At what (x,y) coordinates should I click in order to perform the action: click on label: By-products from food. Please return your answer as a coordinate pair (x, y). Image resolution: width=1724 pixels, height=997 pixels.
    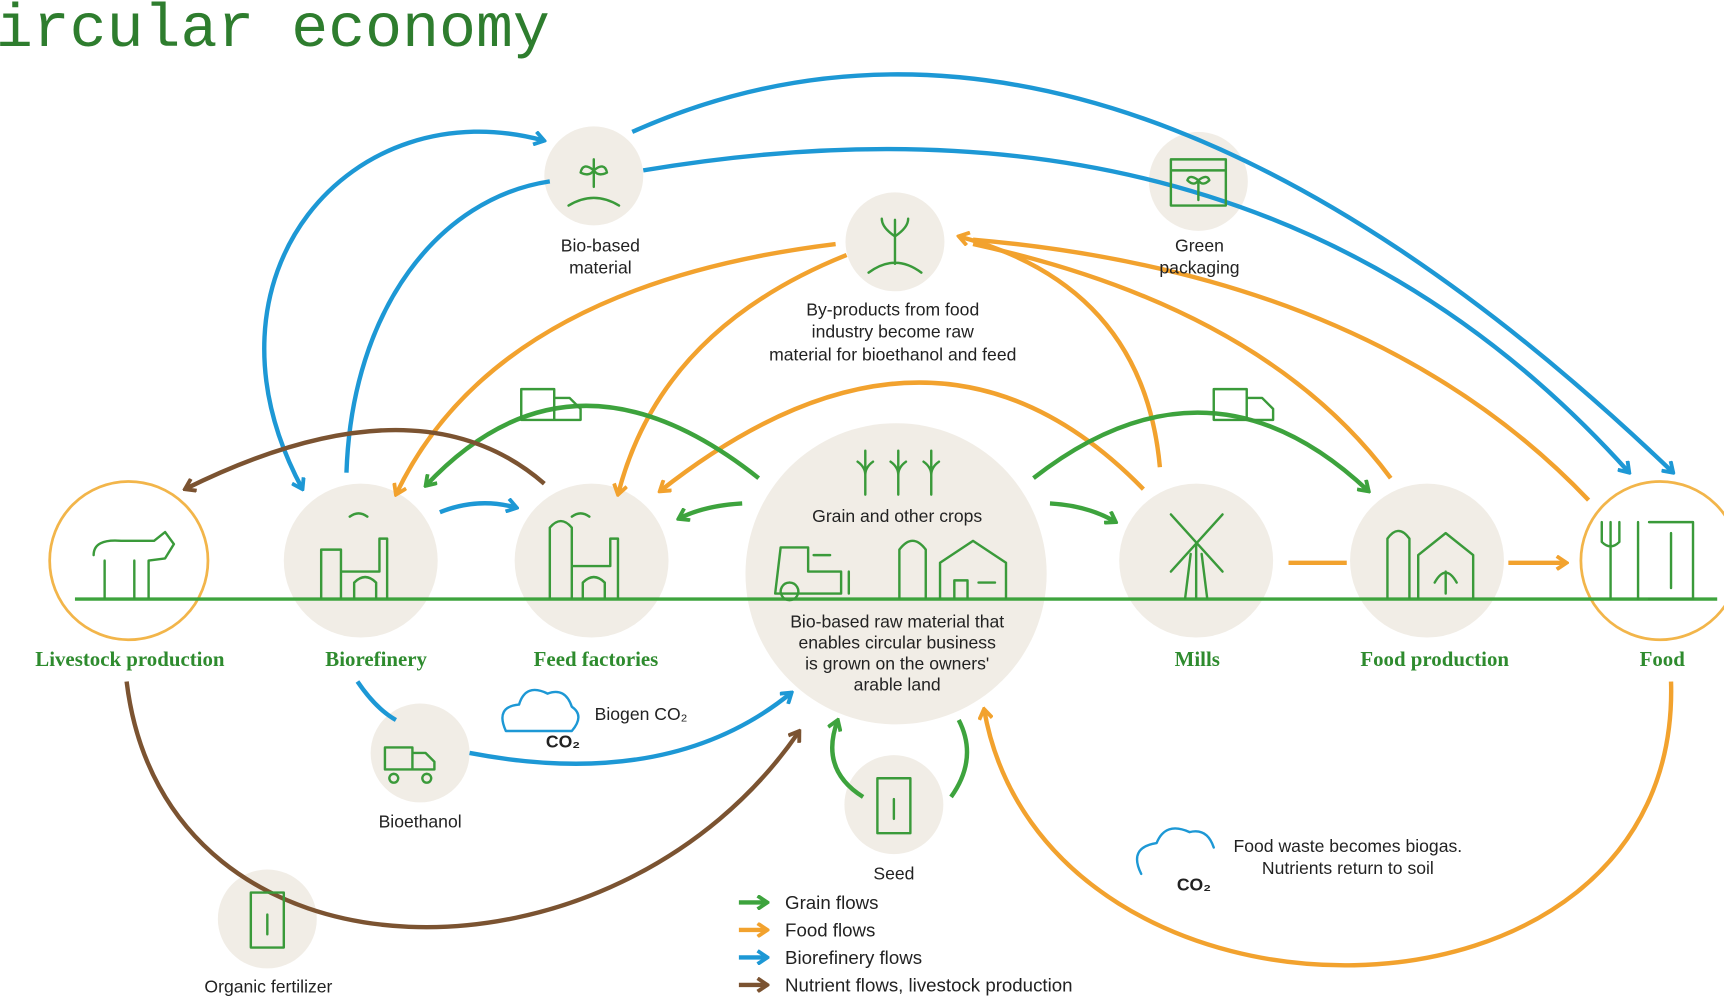
    Looking at the image, I should click on (892, 309).